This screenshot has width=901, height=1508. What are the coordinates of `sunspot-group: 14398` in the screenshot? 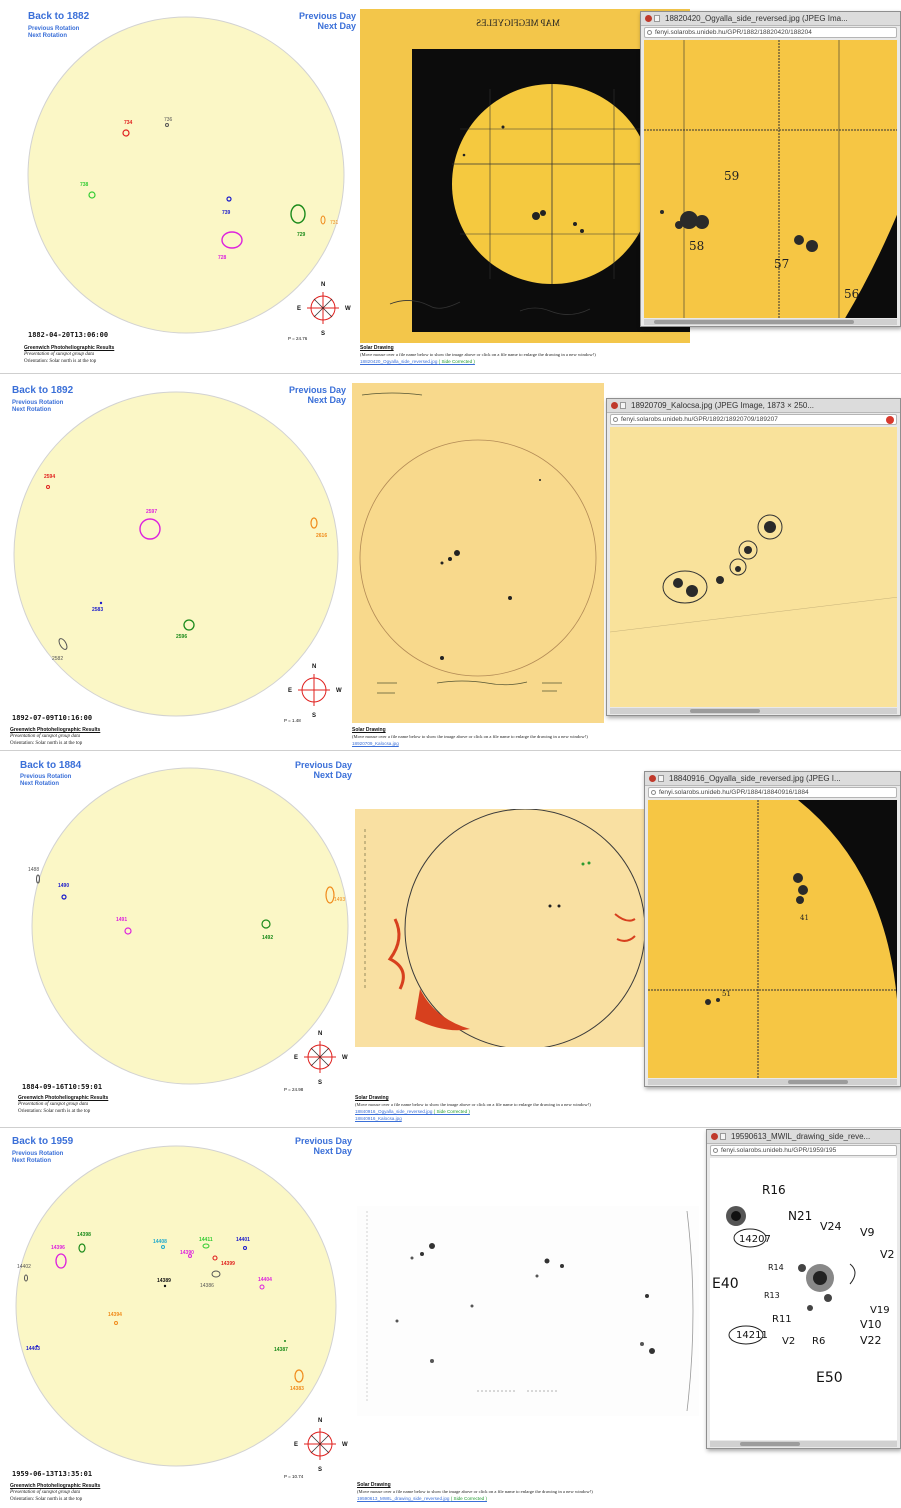 It's located at (84, 1242).